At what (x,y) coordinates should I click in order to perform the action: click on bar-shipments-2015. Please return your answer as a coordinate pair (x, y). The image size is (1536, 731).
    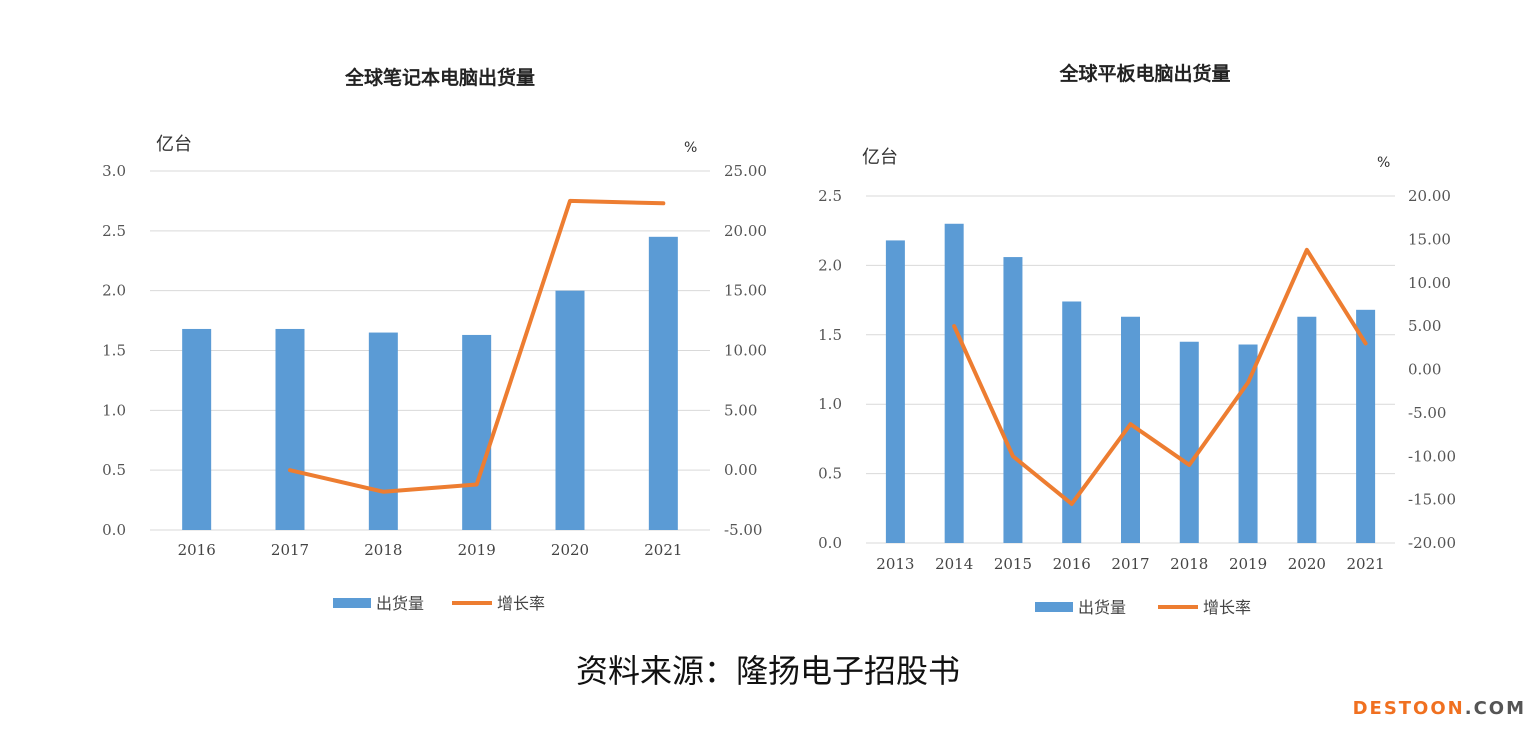
    Looking at the image, I should click on (1013, 400).